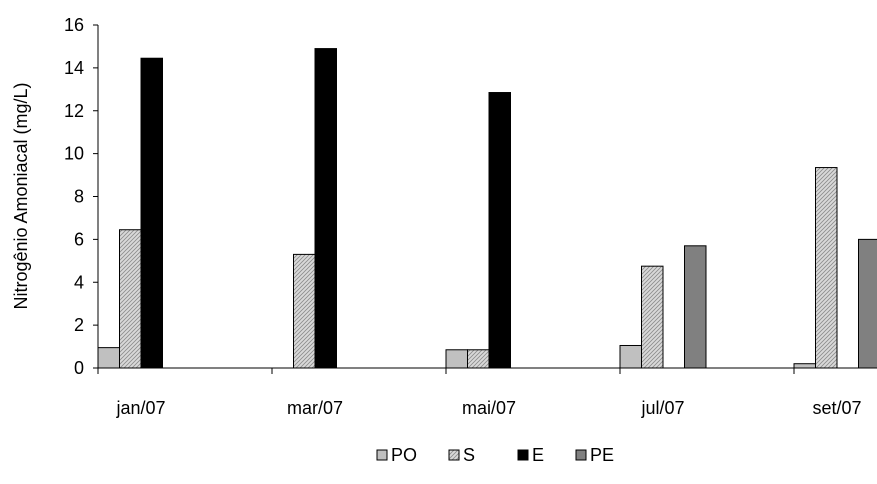 This screenshot has width=877, height=484. Describe the element at coordinates (21, 195) in the screenshot. I see `y-axis-label: Nitrogênio Amoniacal (mg/L)` at that location.